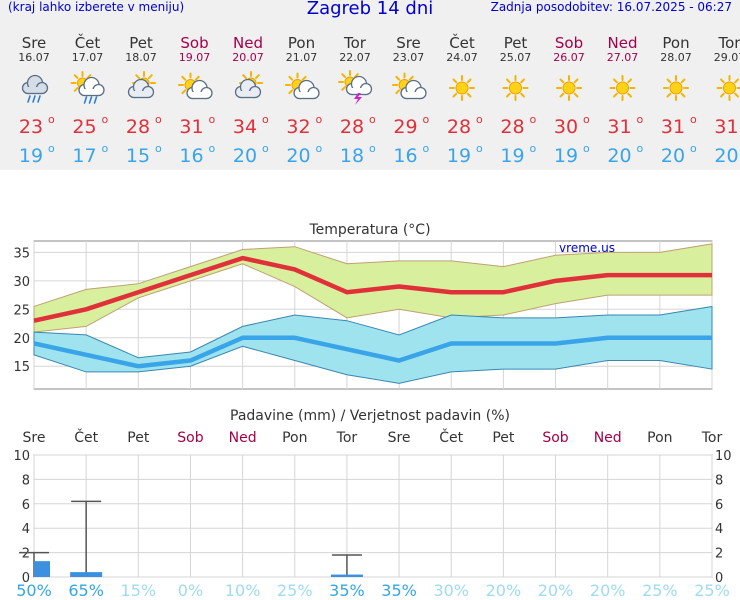 This screenshot has height=600, width=740. I want to click on y-tick-label: 8, so click(26, 480).